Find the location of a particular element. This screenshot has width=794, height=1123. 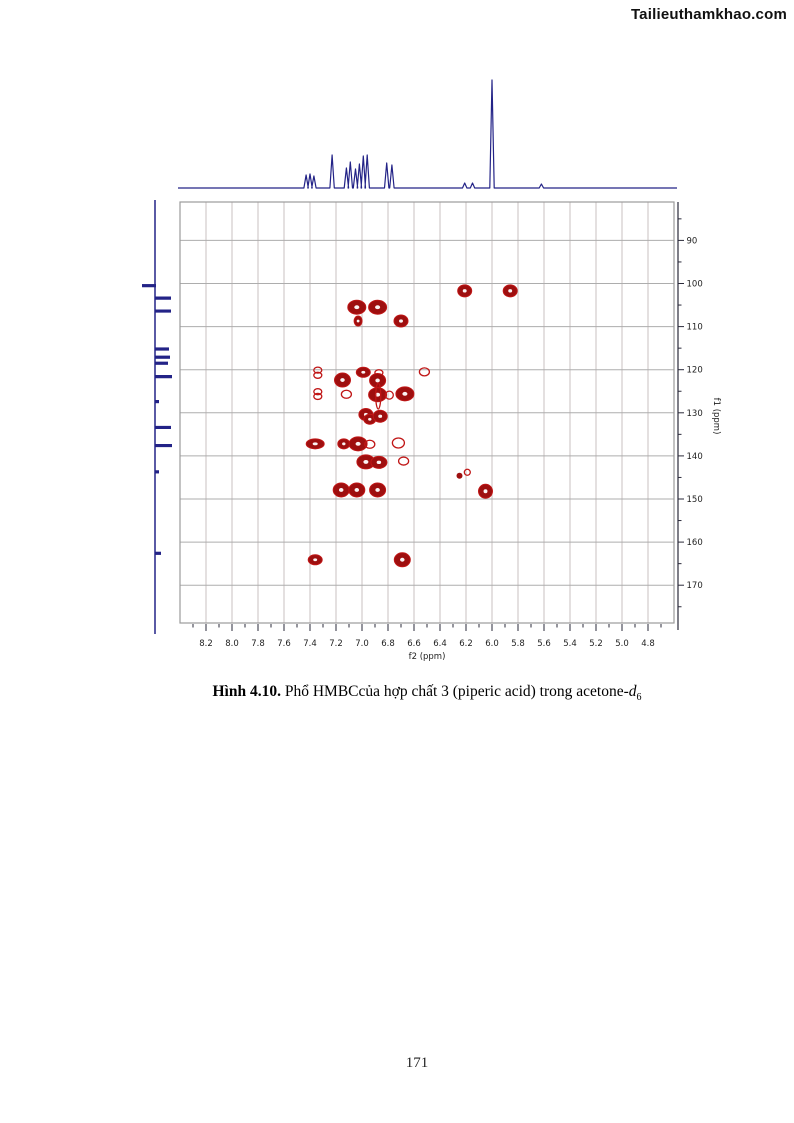

f1-tick-label: 140 is located at coordinates (695, 457).